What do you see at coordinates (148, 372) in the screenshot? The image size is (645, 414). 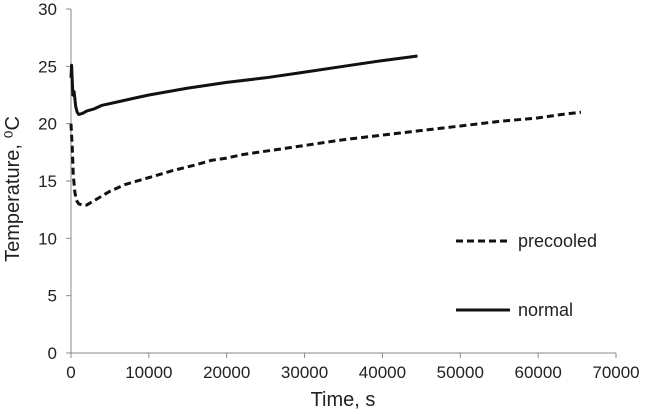 I see `x-tick-label: 10000` at bounding box center [148, 372].